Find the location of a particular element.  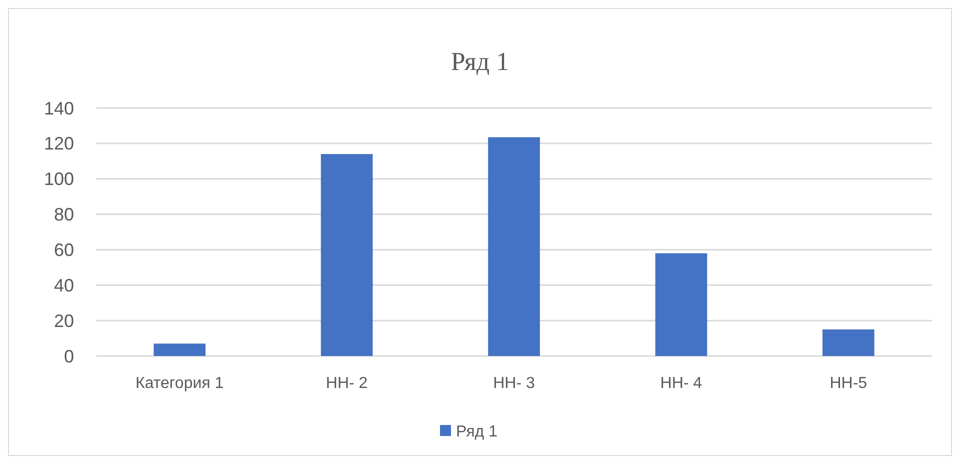

legend-label: Ряд 1 is located at coordinates (477, 432).